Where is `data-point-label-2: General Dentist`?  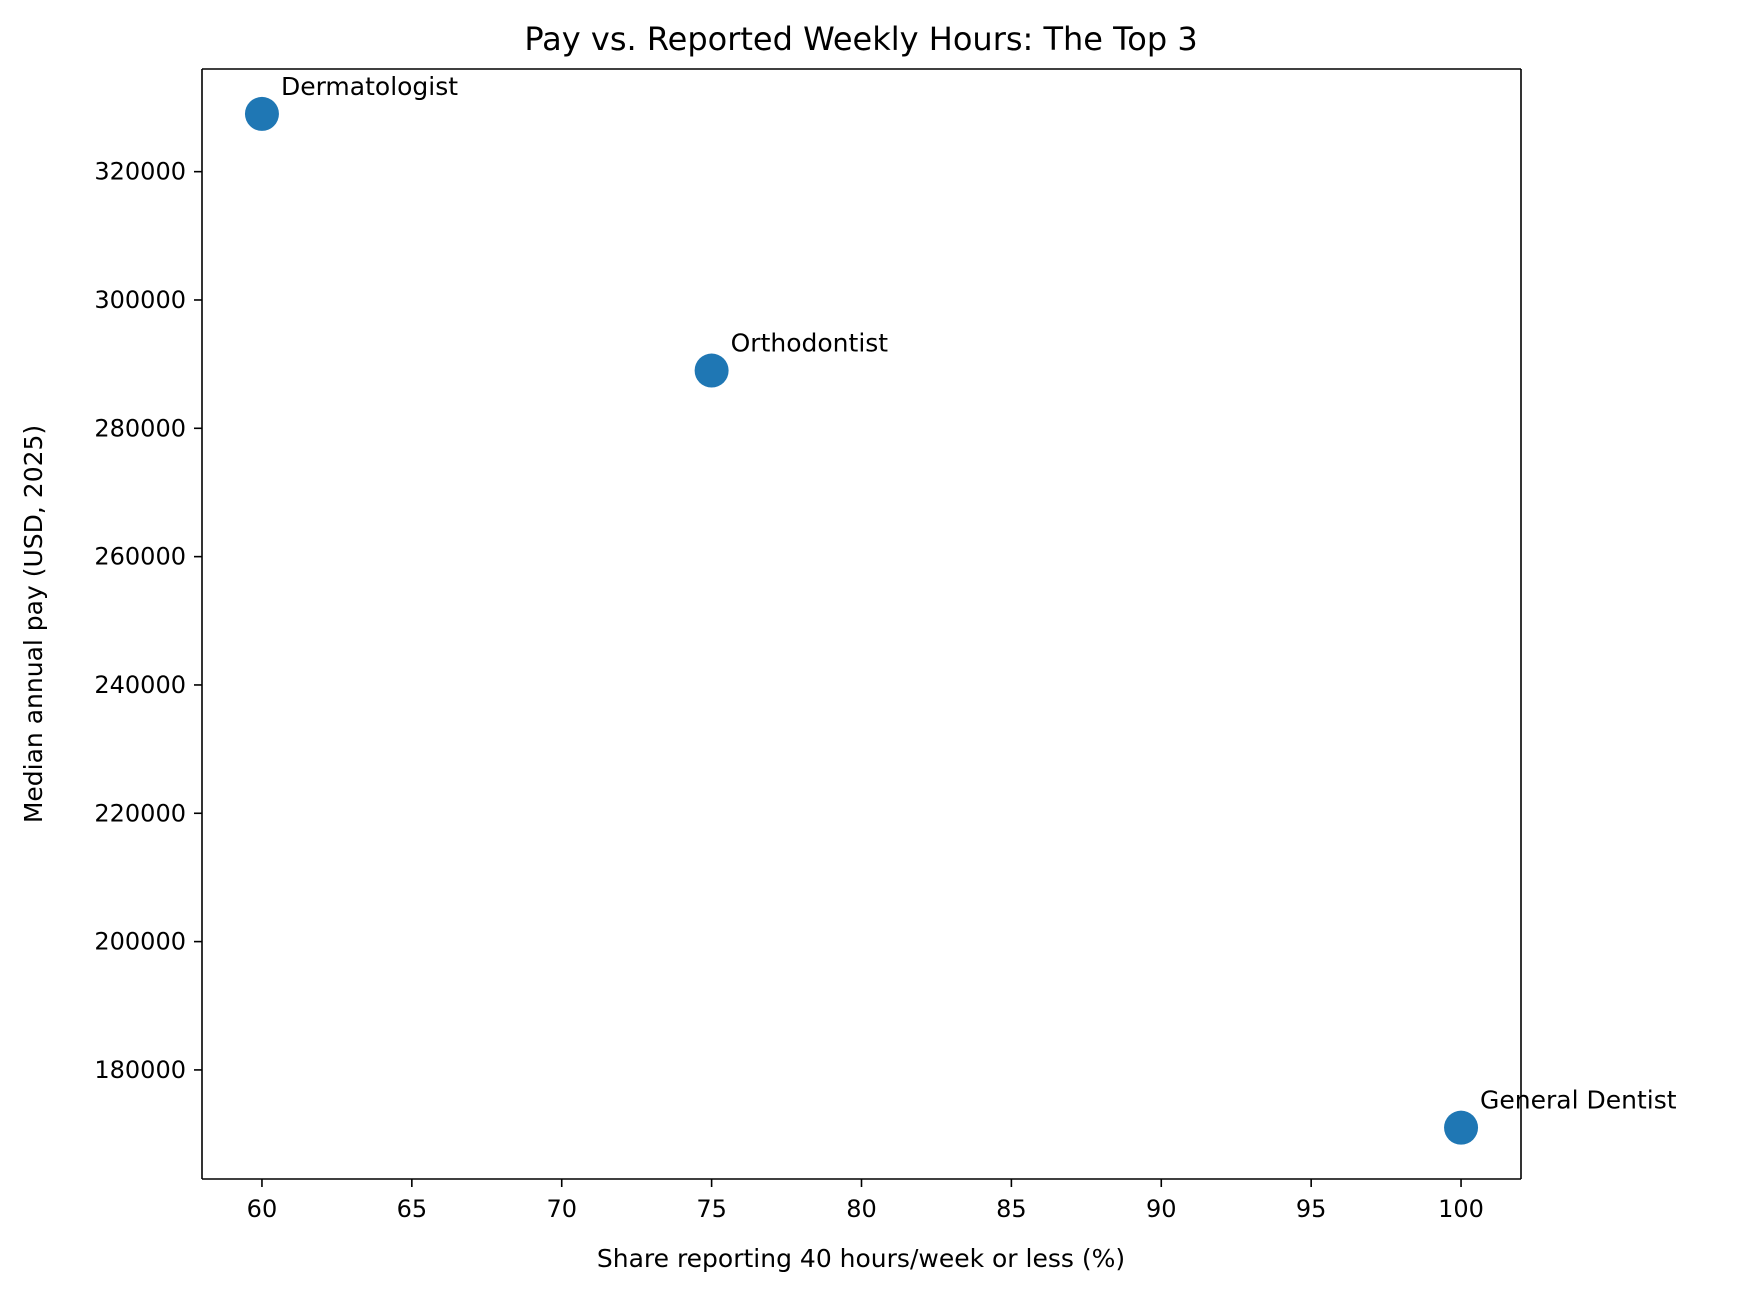 data-point-label-2: General Dentist is located at coordinates (1578, 1100).